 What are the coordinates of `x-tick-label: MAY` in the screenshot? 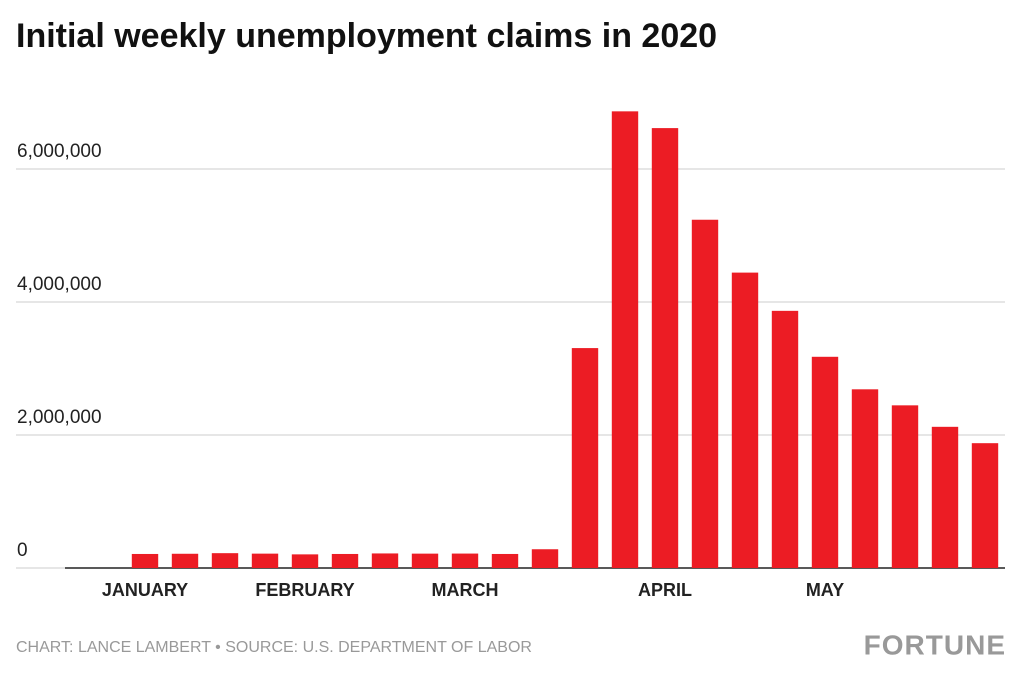 It's located at (825, 590).